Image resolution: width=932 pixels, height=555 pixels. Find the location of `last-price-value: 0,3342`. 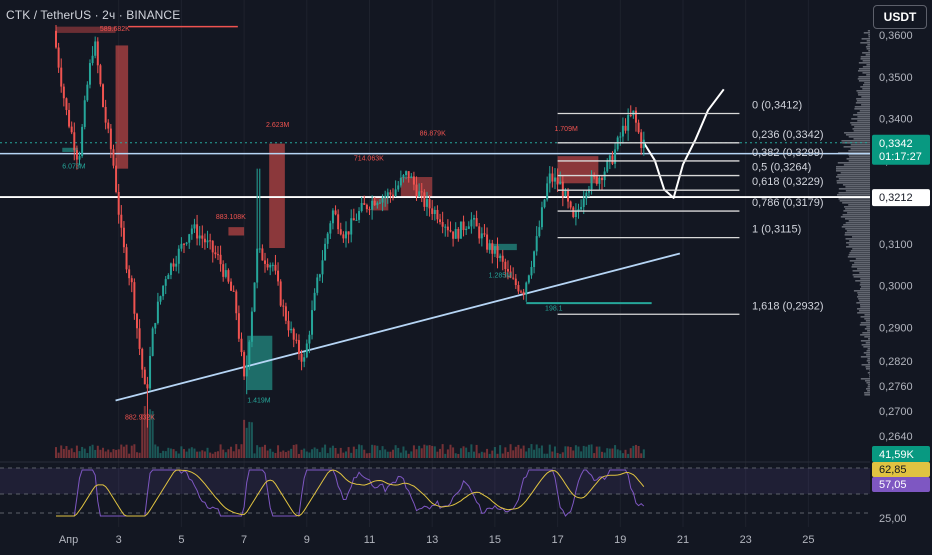

last-price-value: 0,3342 is located at coordinates (896, 144).